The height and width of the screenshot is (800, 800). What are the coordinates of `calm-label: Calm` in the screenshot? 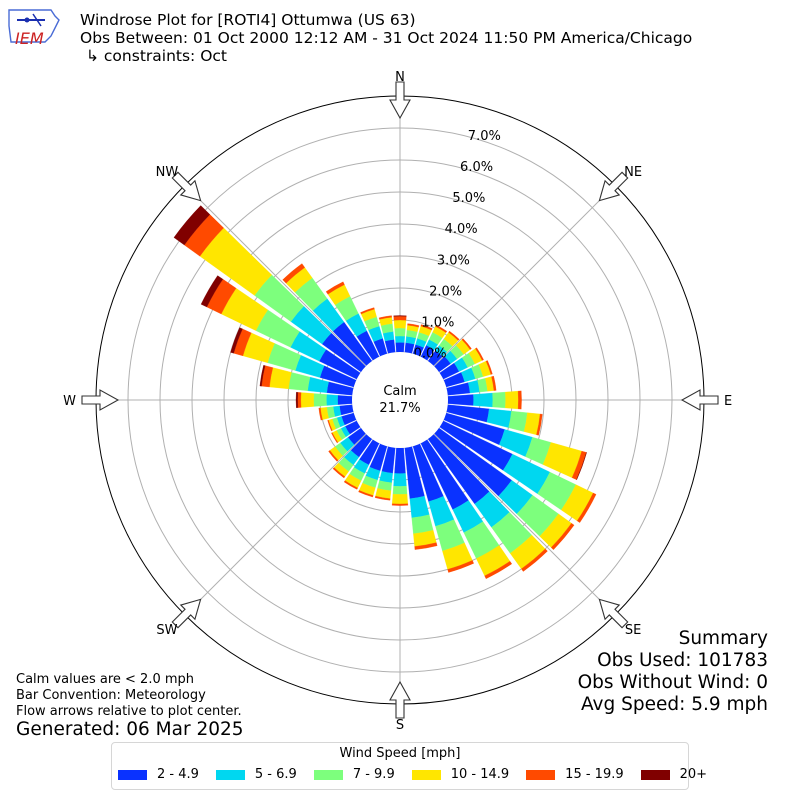 It's located at (399, 391).